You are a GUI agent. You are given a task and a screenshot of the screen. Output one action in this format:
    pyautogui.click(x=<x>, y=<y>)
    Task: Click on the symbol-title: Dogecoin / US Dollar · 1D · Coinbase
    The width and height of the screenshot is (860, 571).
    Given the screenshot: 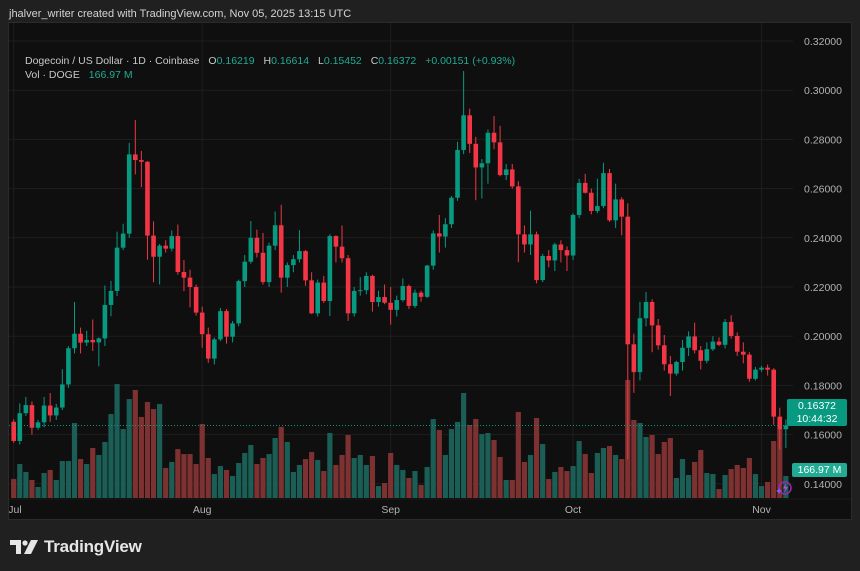 What is the action you would take?
    pyautogui.click(x=112, y=61)
    